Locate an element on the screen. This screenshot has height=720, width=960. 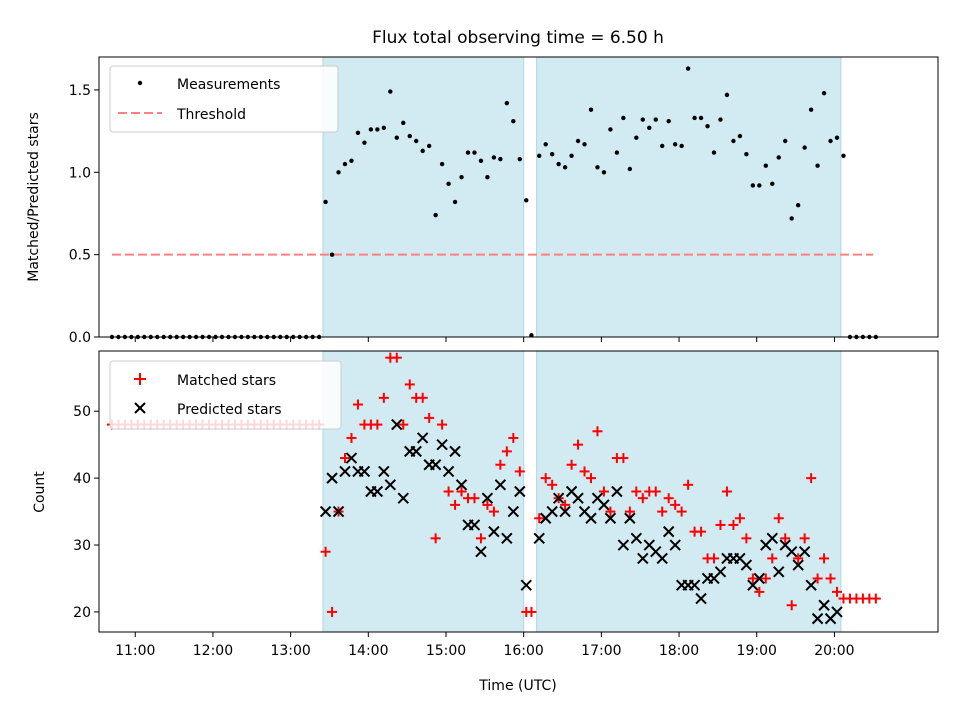
legend-matched-marker is located at coordinates (140, 379).